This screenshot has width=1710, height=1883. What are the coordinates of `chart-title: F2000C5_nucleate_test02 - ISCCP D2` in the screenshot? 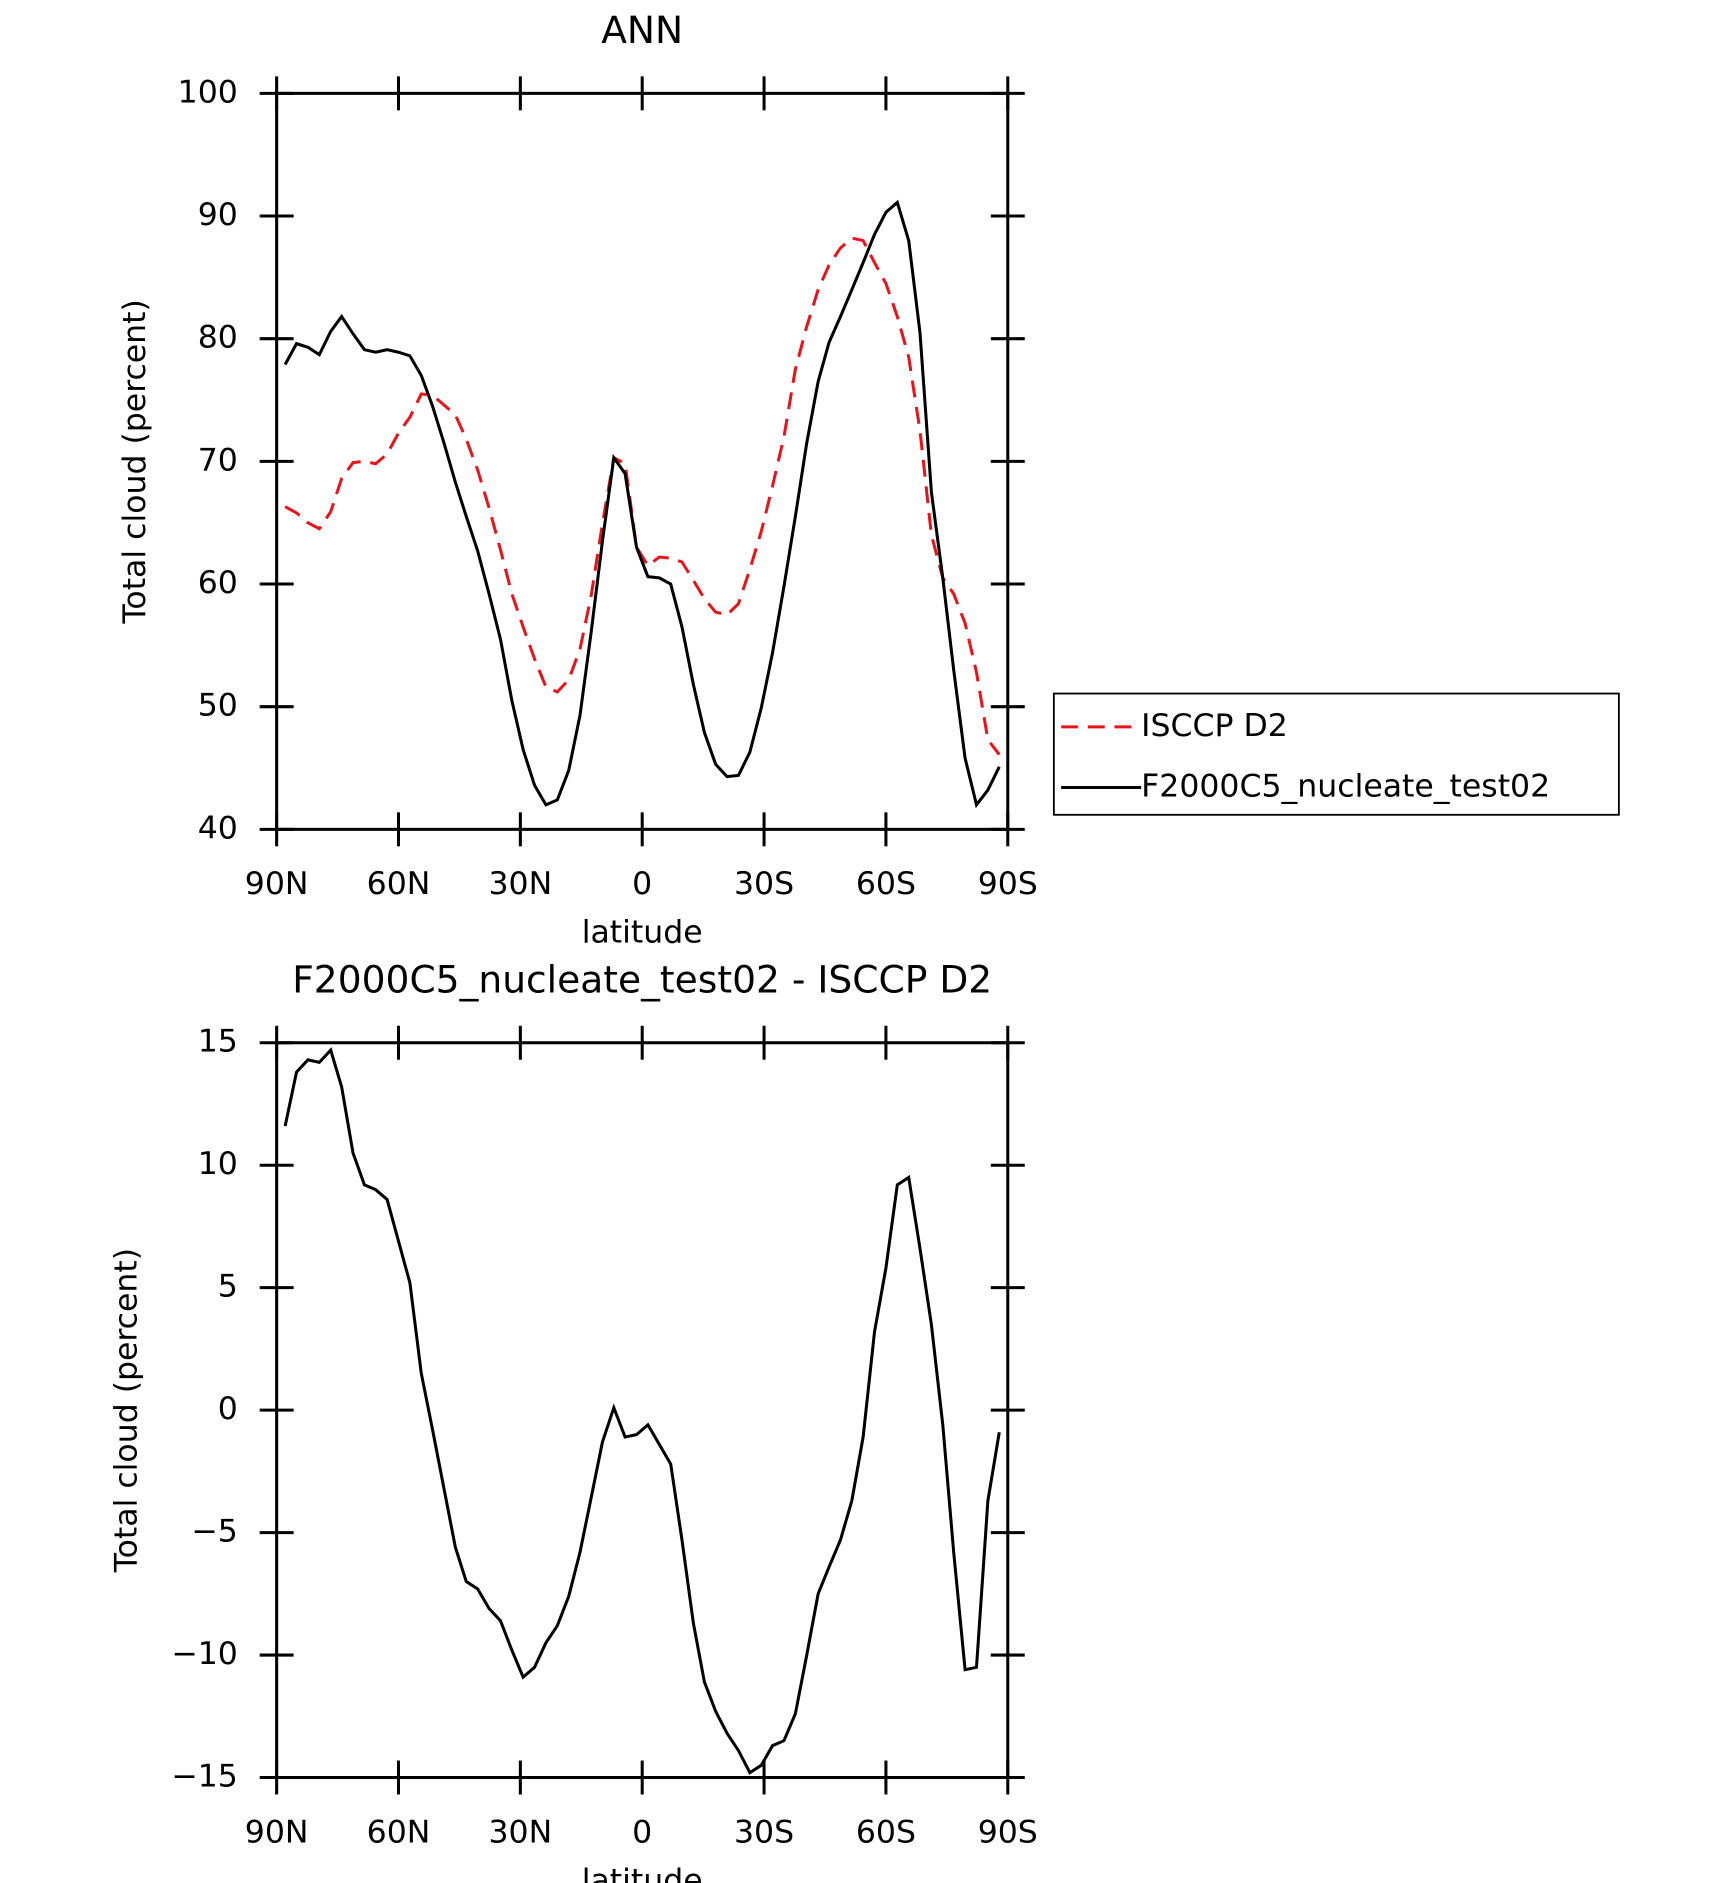 It's located at (642, 980).